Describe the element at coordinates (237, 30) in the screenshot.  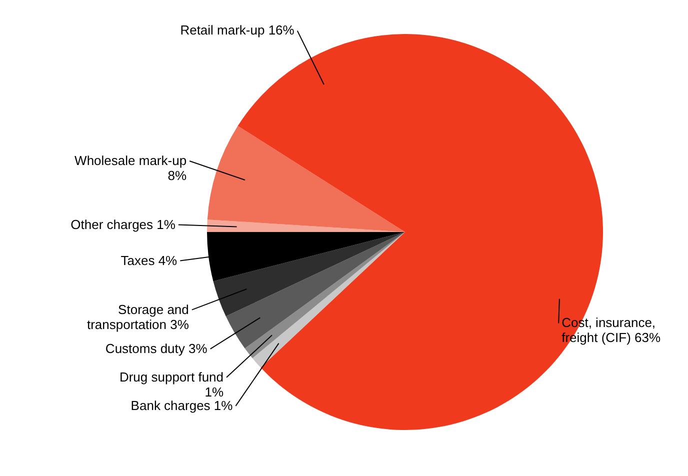
I see `slice-label: Retail mark-up 16%` at that location.